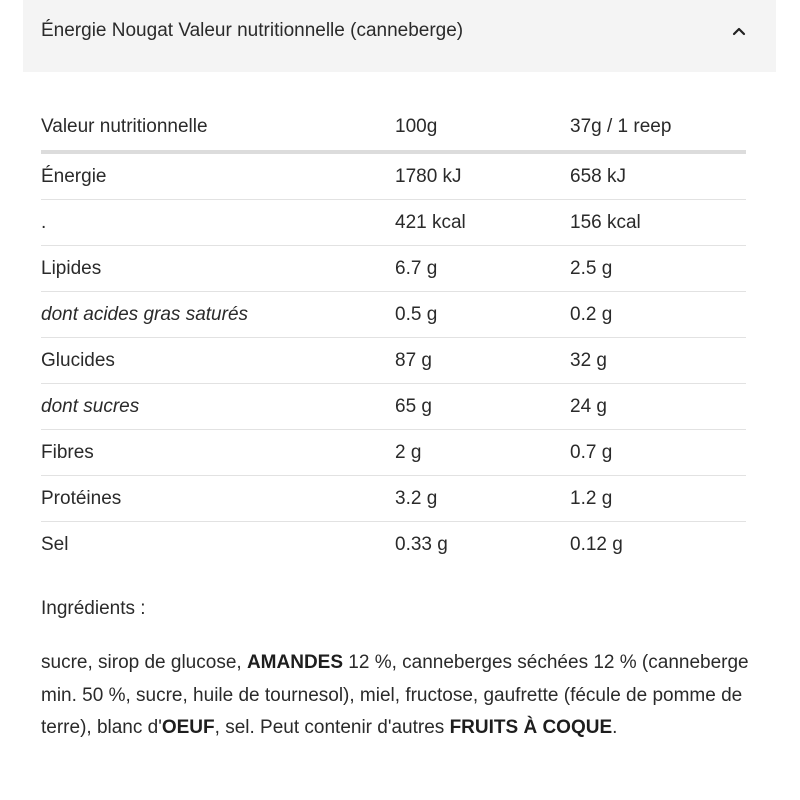 The height and width of the screenshot is (800, 800). Describe the element at coordinates (218, 268) in the screenshot. I see `nutrient-label: Lipides` at that location.